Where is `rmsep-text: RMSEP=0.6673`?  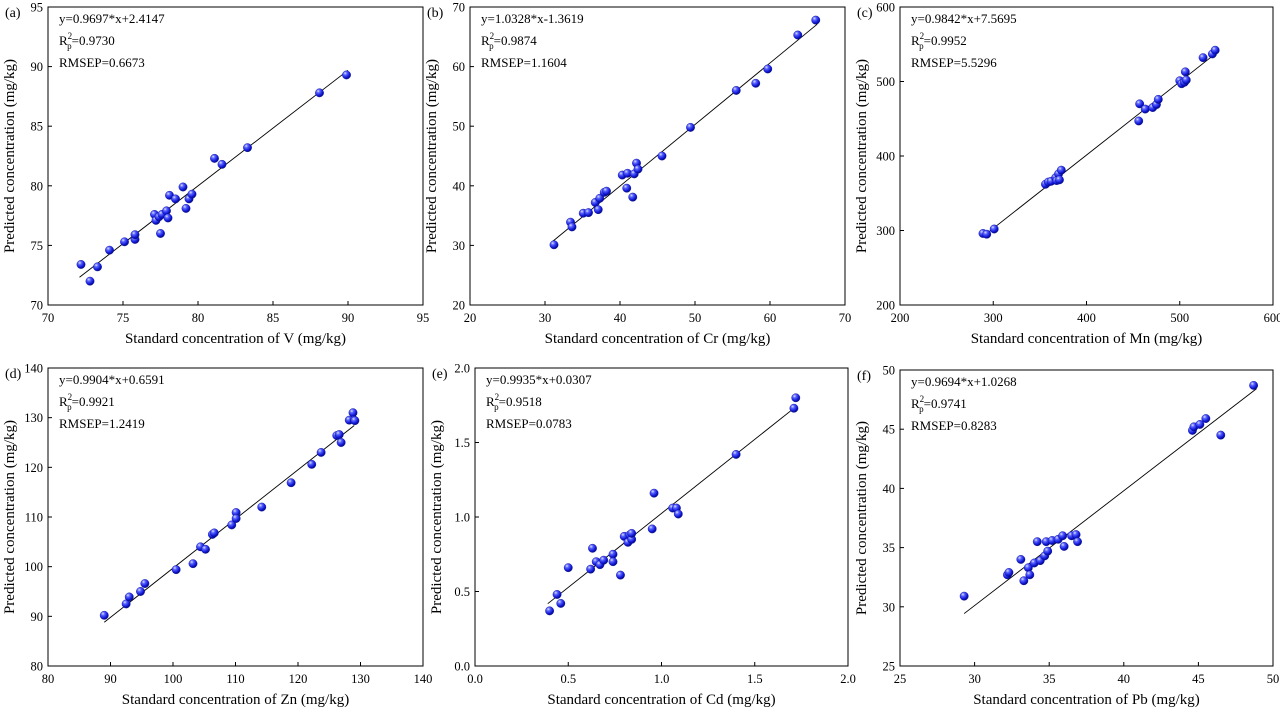
rmsep-text: RMSEP=0.6673 is located at coordinates (102, 62).